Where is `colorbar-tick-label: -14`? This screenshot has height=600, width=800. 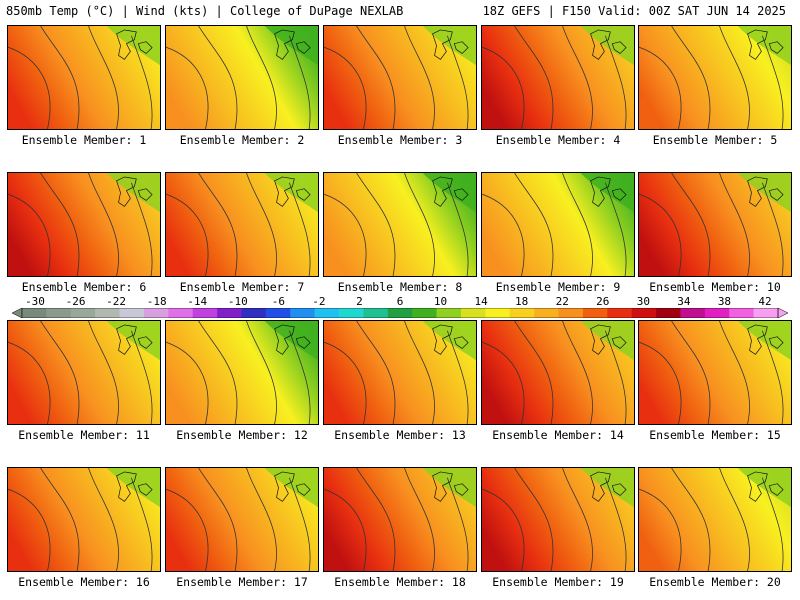 colorbar-tick-label: -14 is located at coordinates (197, 301).